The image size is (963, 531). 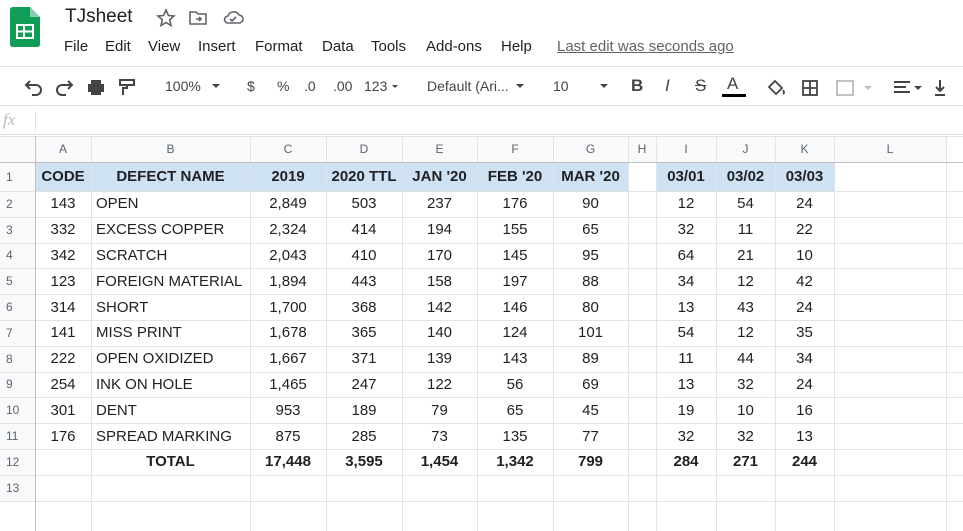 What do you see at coordinates (17, 149) in the screenshot?
I see `corner` at bounding box center [17, 149].